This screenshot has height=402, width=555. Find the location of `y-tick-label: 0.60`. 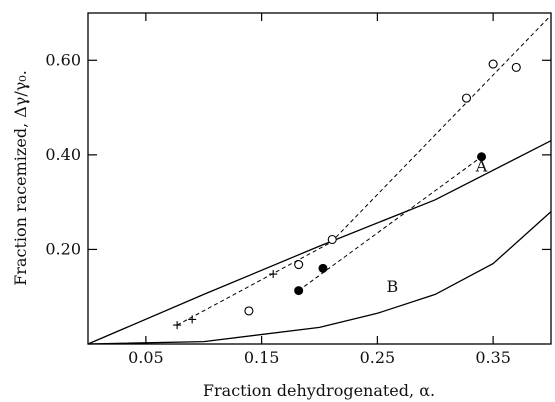

y-tick-label: 0.60 is located at coordinates (63, 59).